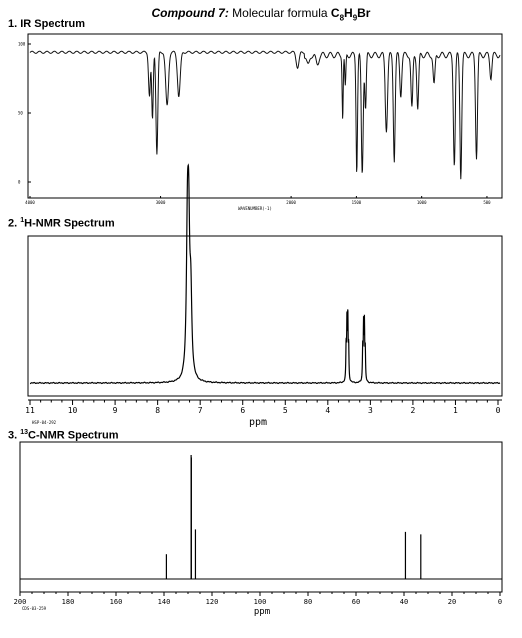 The height and width of the screenshot is (638, 522). I want to click on hnmr-x-tick-label: 10, so click(73, 410).